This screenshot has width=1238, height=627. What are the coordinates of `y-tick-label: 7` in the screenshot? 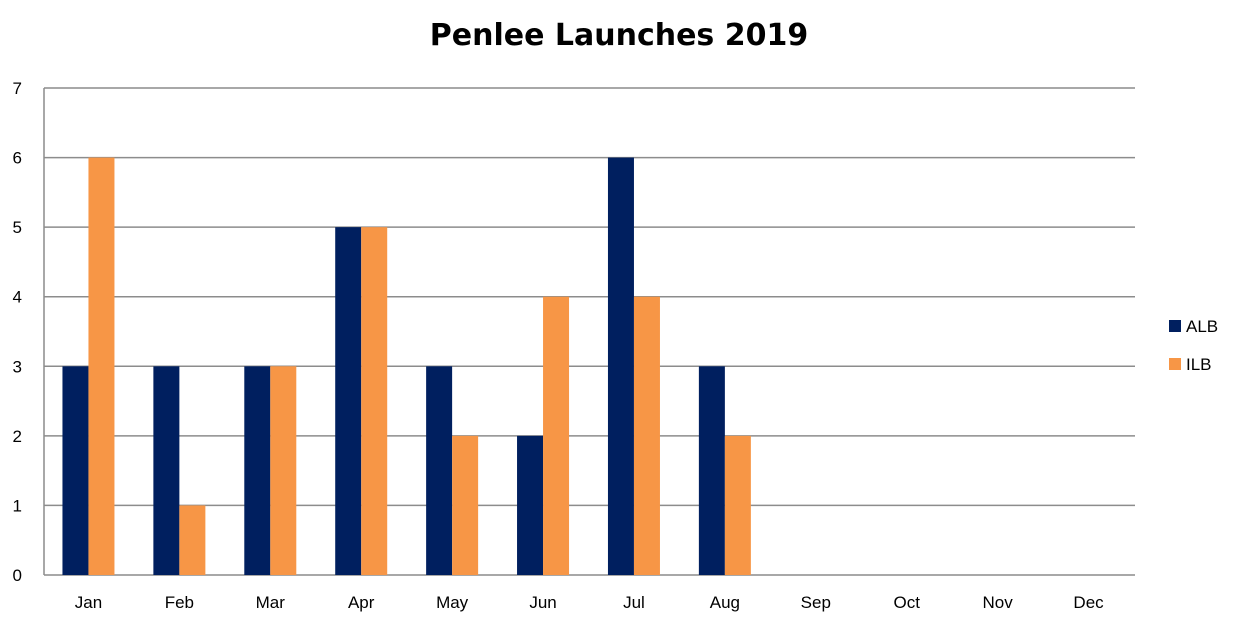 It's located at (17, 88).